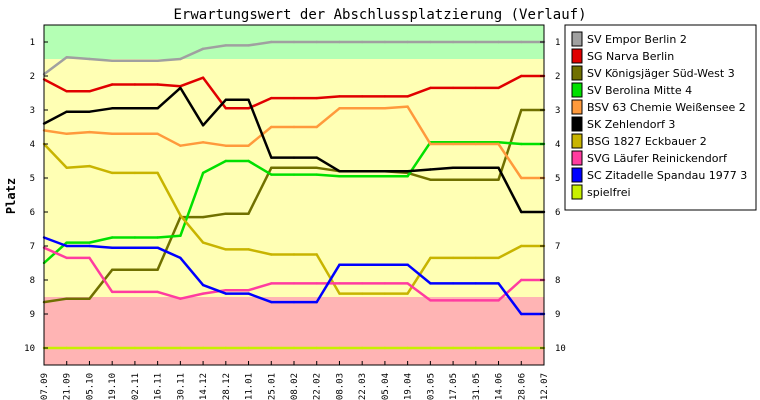  I want to click on legend-label-2: SG Narva Berlin, so click(630, 56).